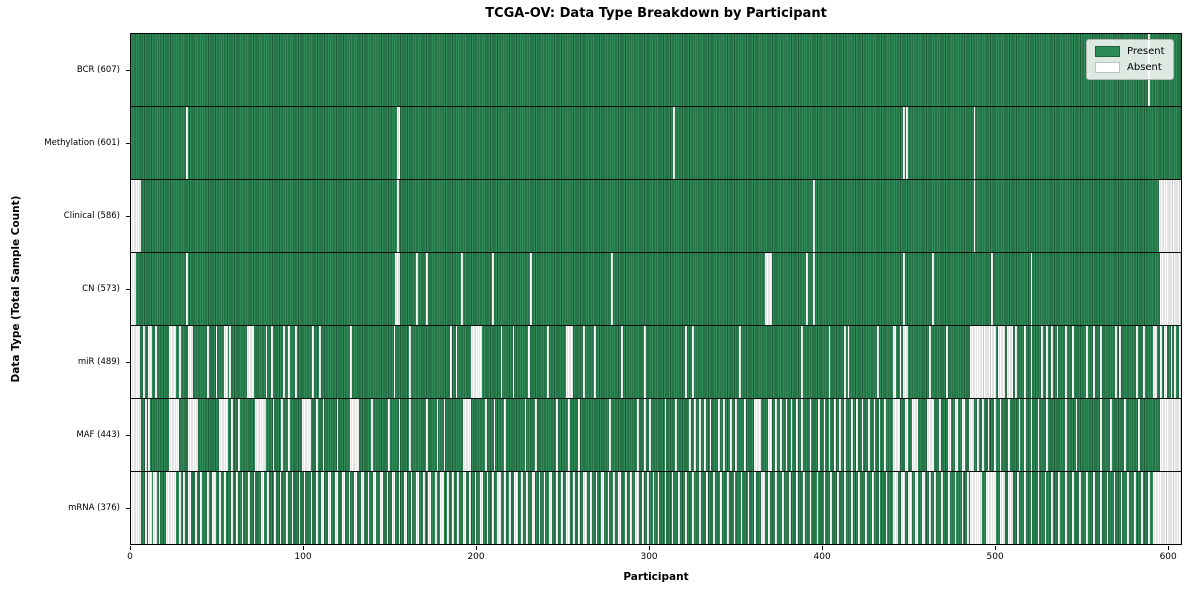 This screenshot has height=600, width=1200. I want to click on y-tick-mark, so click(128, 509).